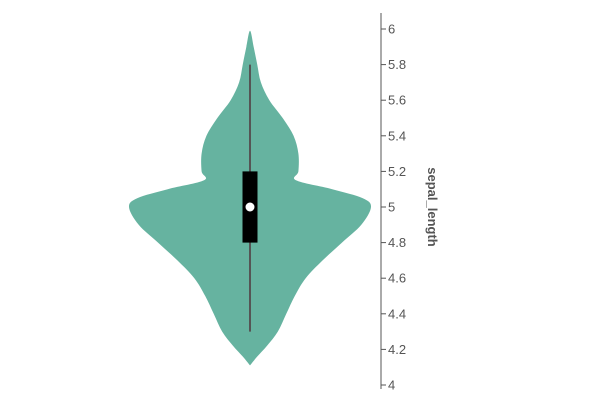 The width and height of the screenshot is (598, 404). Describe the element at coordinates (250, 207) in the screenshot. I see `median-marker` at that location.